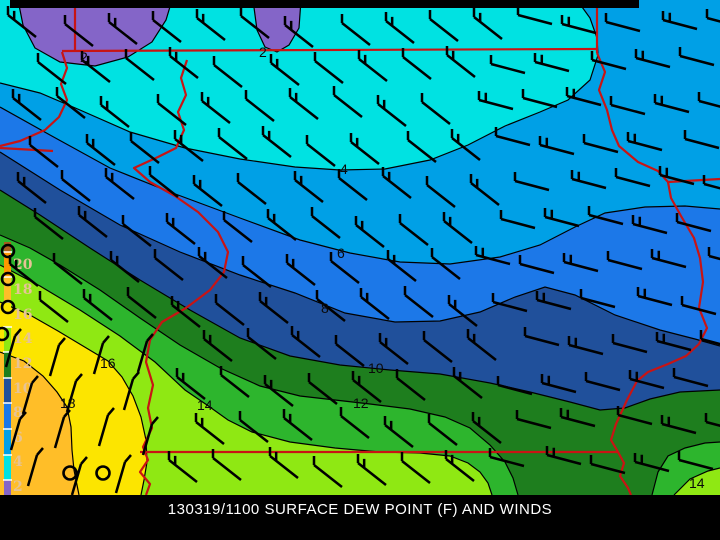  I want to click on contour-label: 18, so click(68, 403).